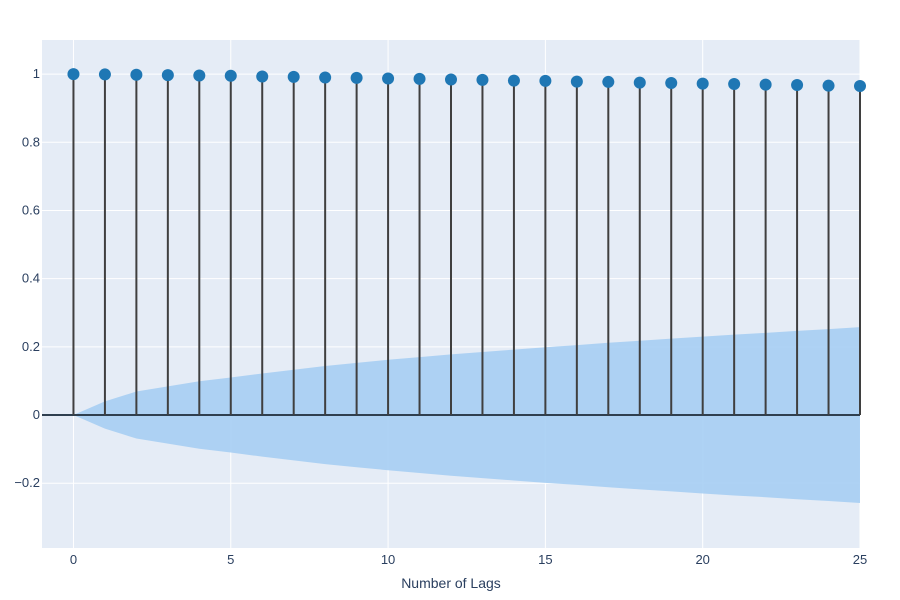 This screenshot has height=600, width=900. What do you see at coordinates (388, 559) in the screenshot?
I see `x-tick-label: 10` at bounding box center [388, 559].